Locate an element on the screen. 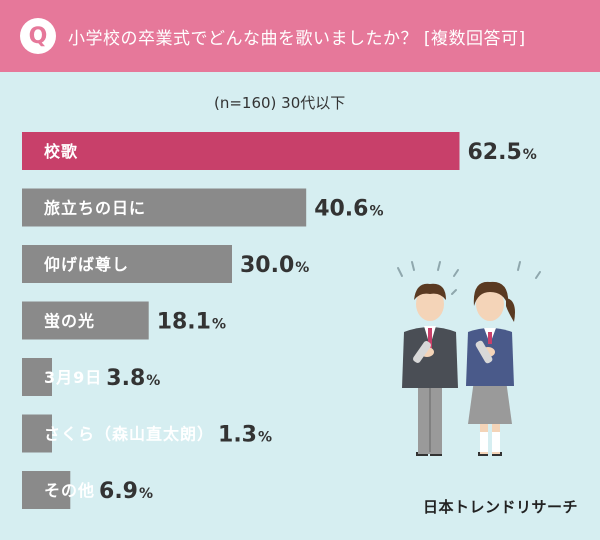 The width and height of the screenshot is (600, 540). bar-value-label: 30.0% is located at coordinates (274, 265).